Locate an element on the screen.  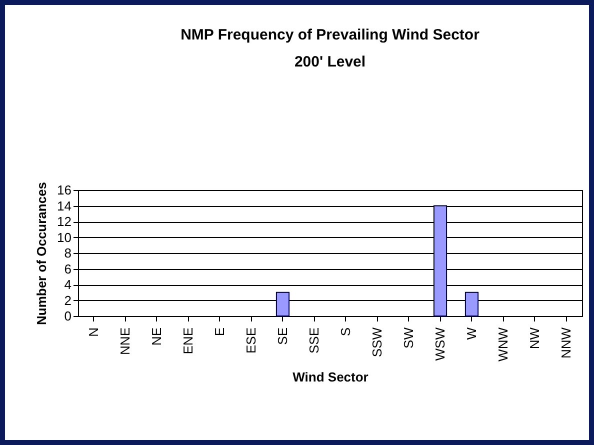
chart-subtitle: 200' Level is located at coordinates (330, 61).